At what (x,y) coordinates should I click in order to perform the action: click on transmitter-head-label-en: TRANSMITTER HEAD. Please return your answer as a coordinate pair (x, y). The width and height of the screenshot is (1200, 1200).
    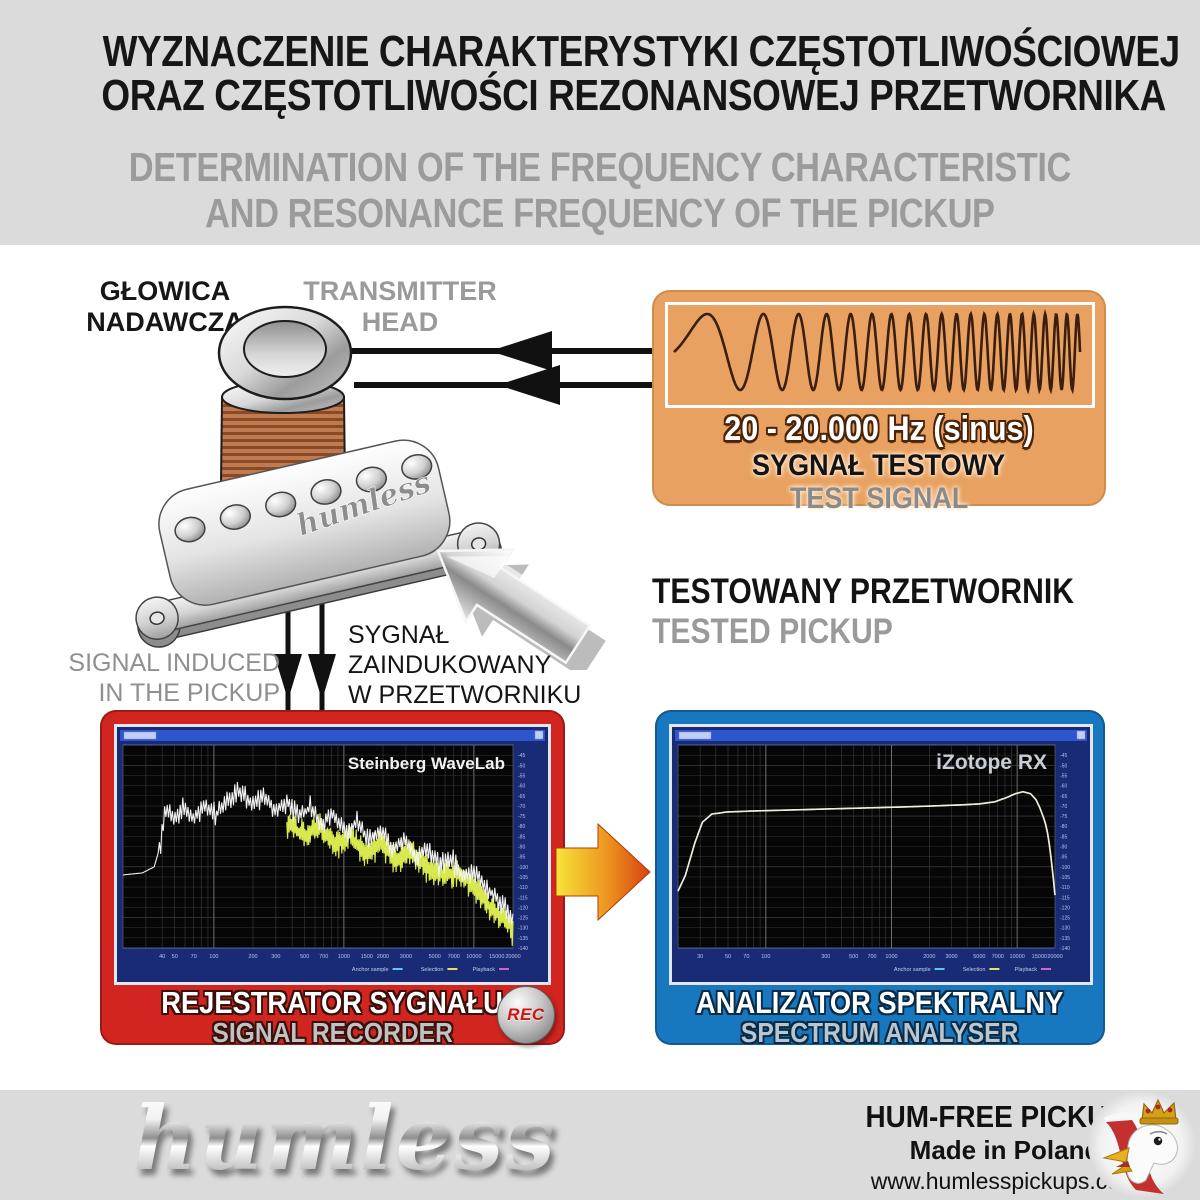
    Looking at the image, I should click on (400, 307).